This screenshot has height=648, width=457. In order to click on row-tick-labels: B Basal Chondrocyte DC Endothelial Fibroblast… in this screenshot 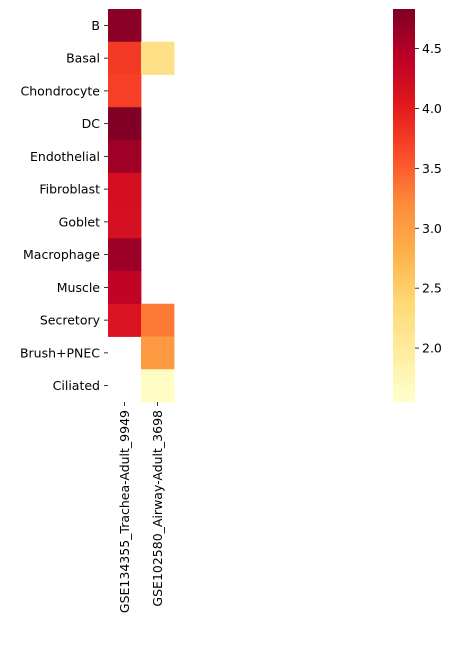, I will do `click(64, 205)`.